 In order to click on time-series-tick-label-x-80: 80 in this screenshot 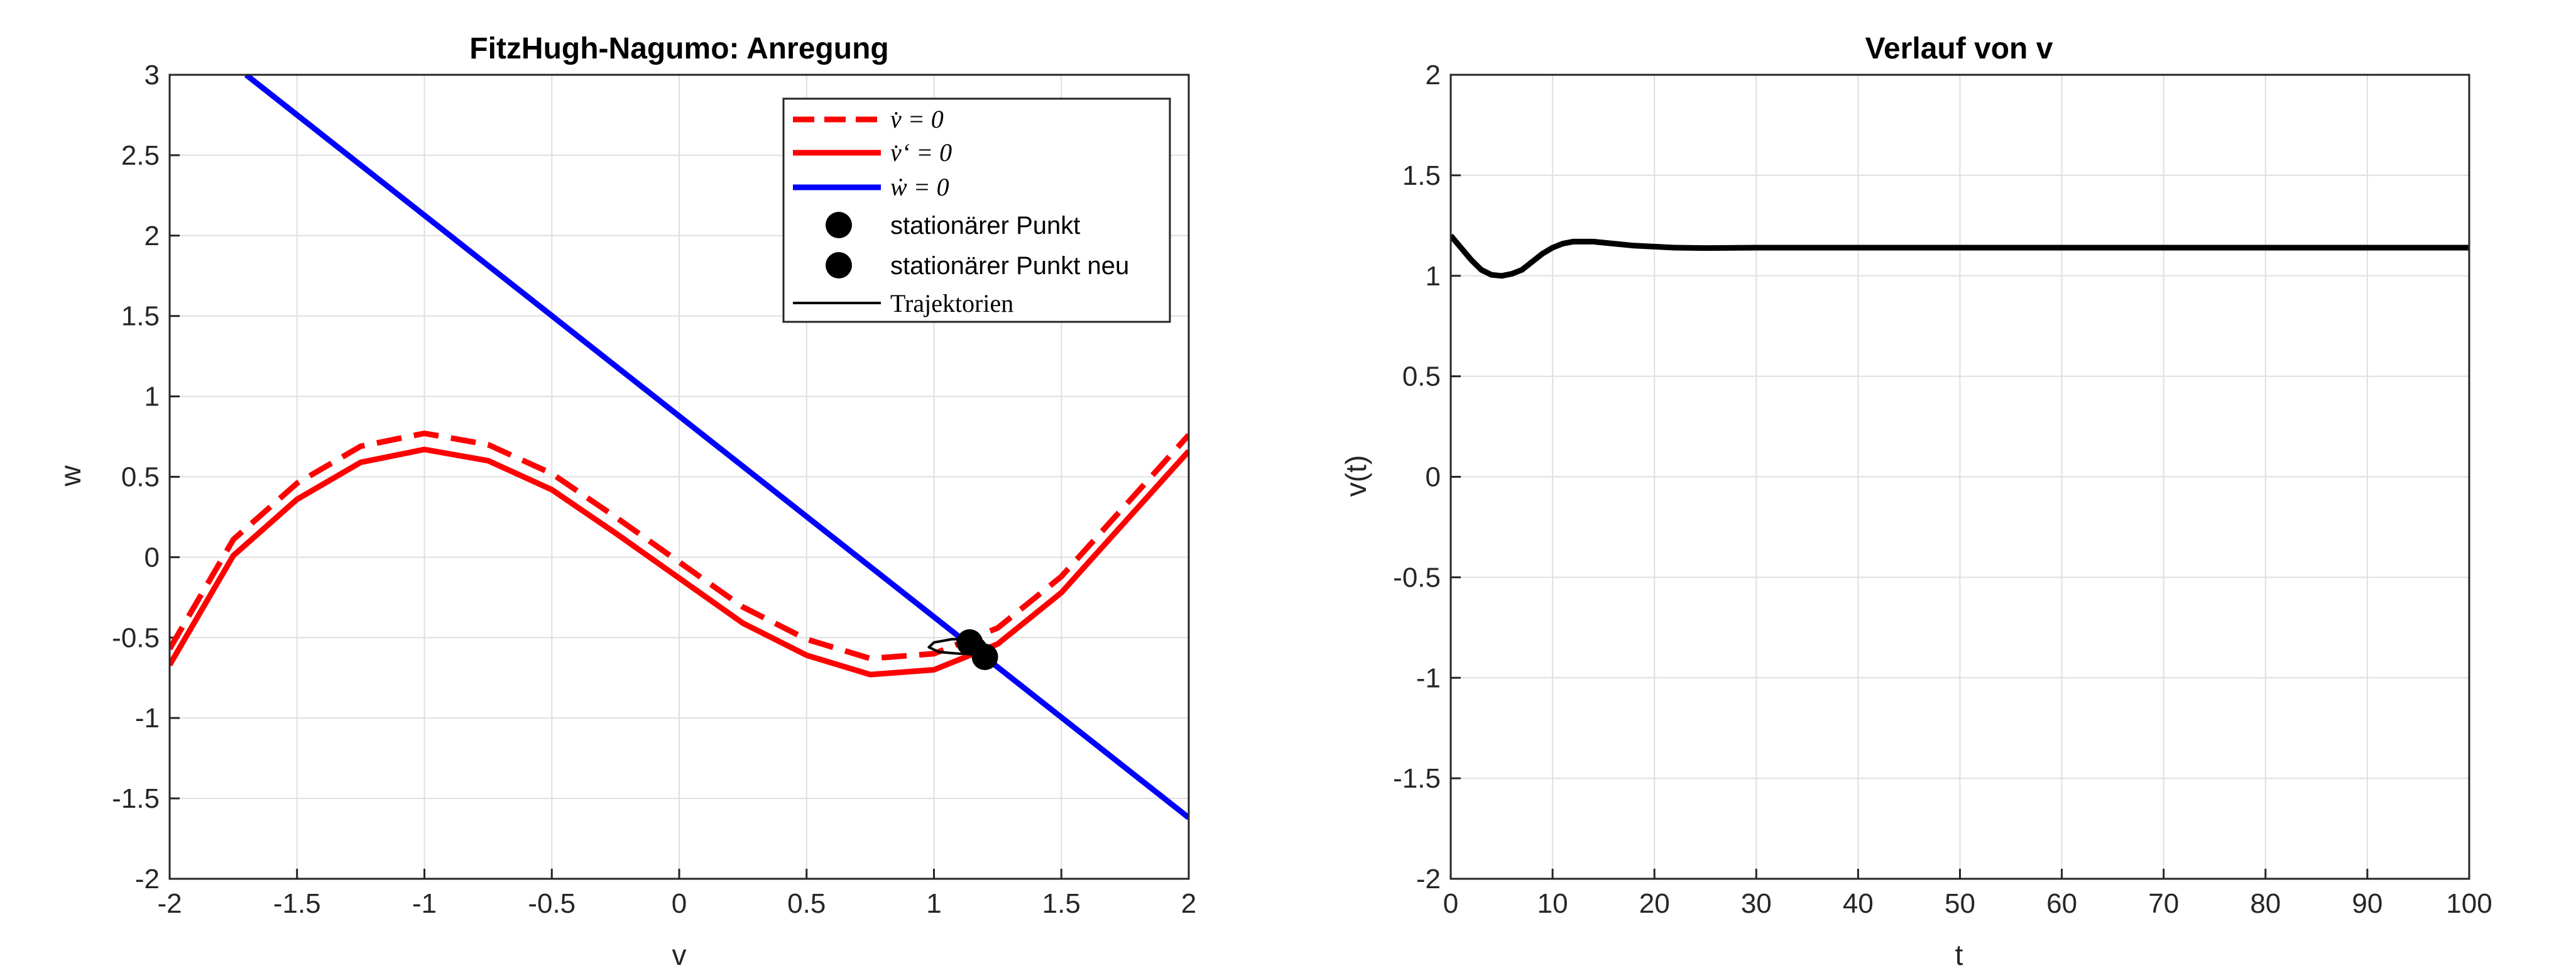, I will do `click(2265, 903)`.